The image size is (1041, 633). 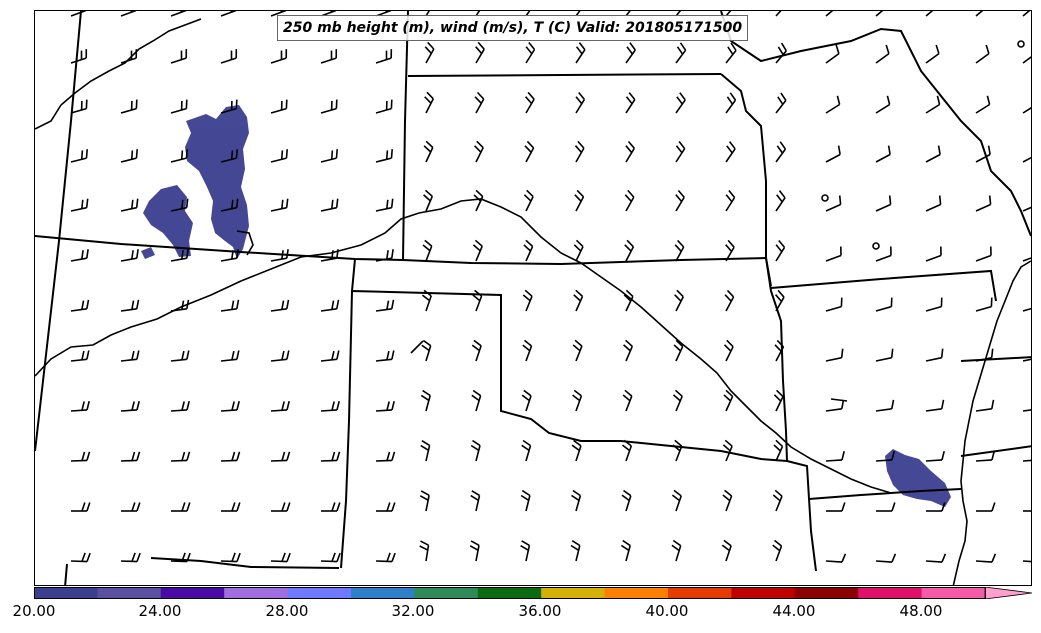 What do you see at coordinates (540, 611) in the screenshot?
I see `colorbar-tick-label: 36.00` at bounding box center [540, 611].